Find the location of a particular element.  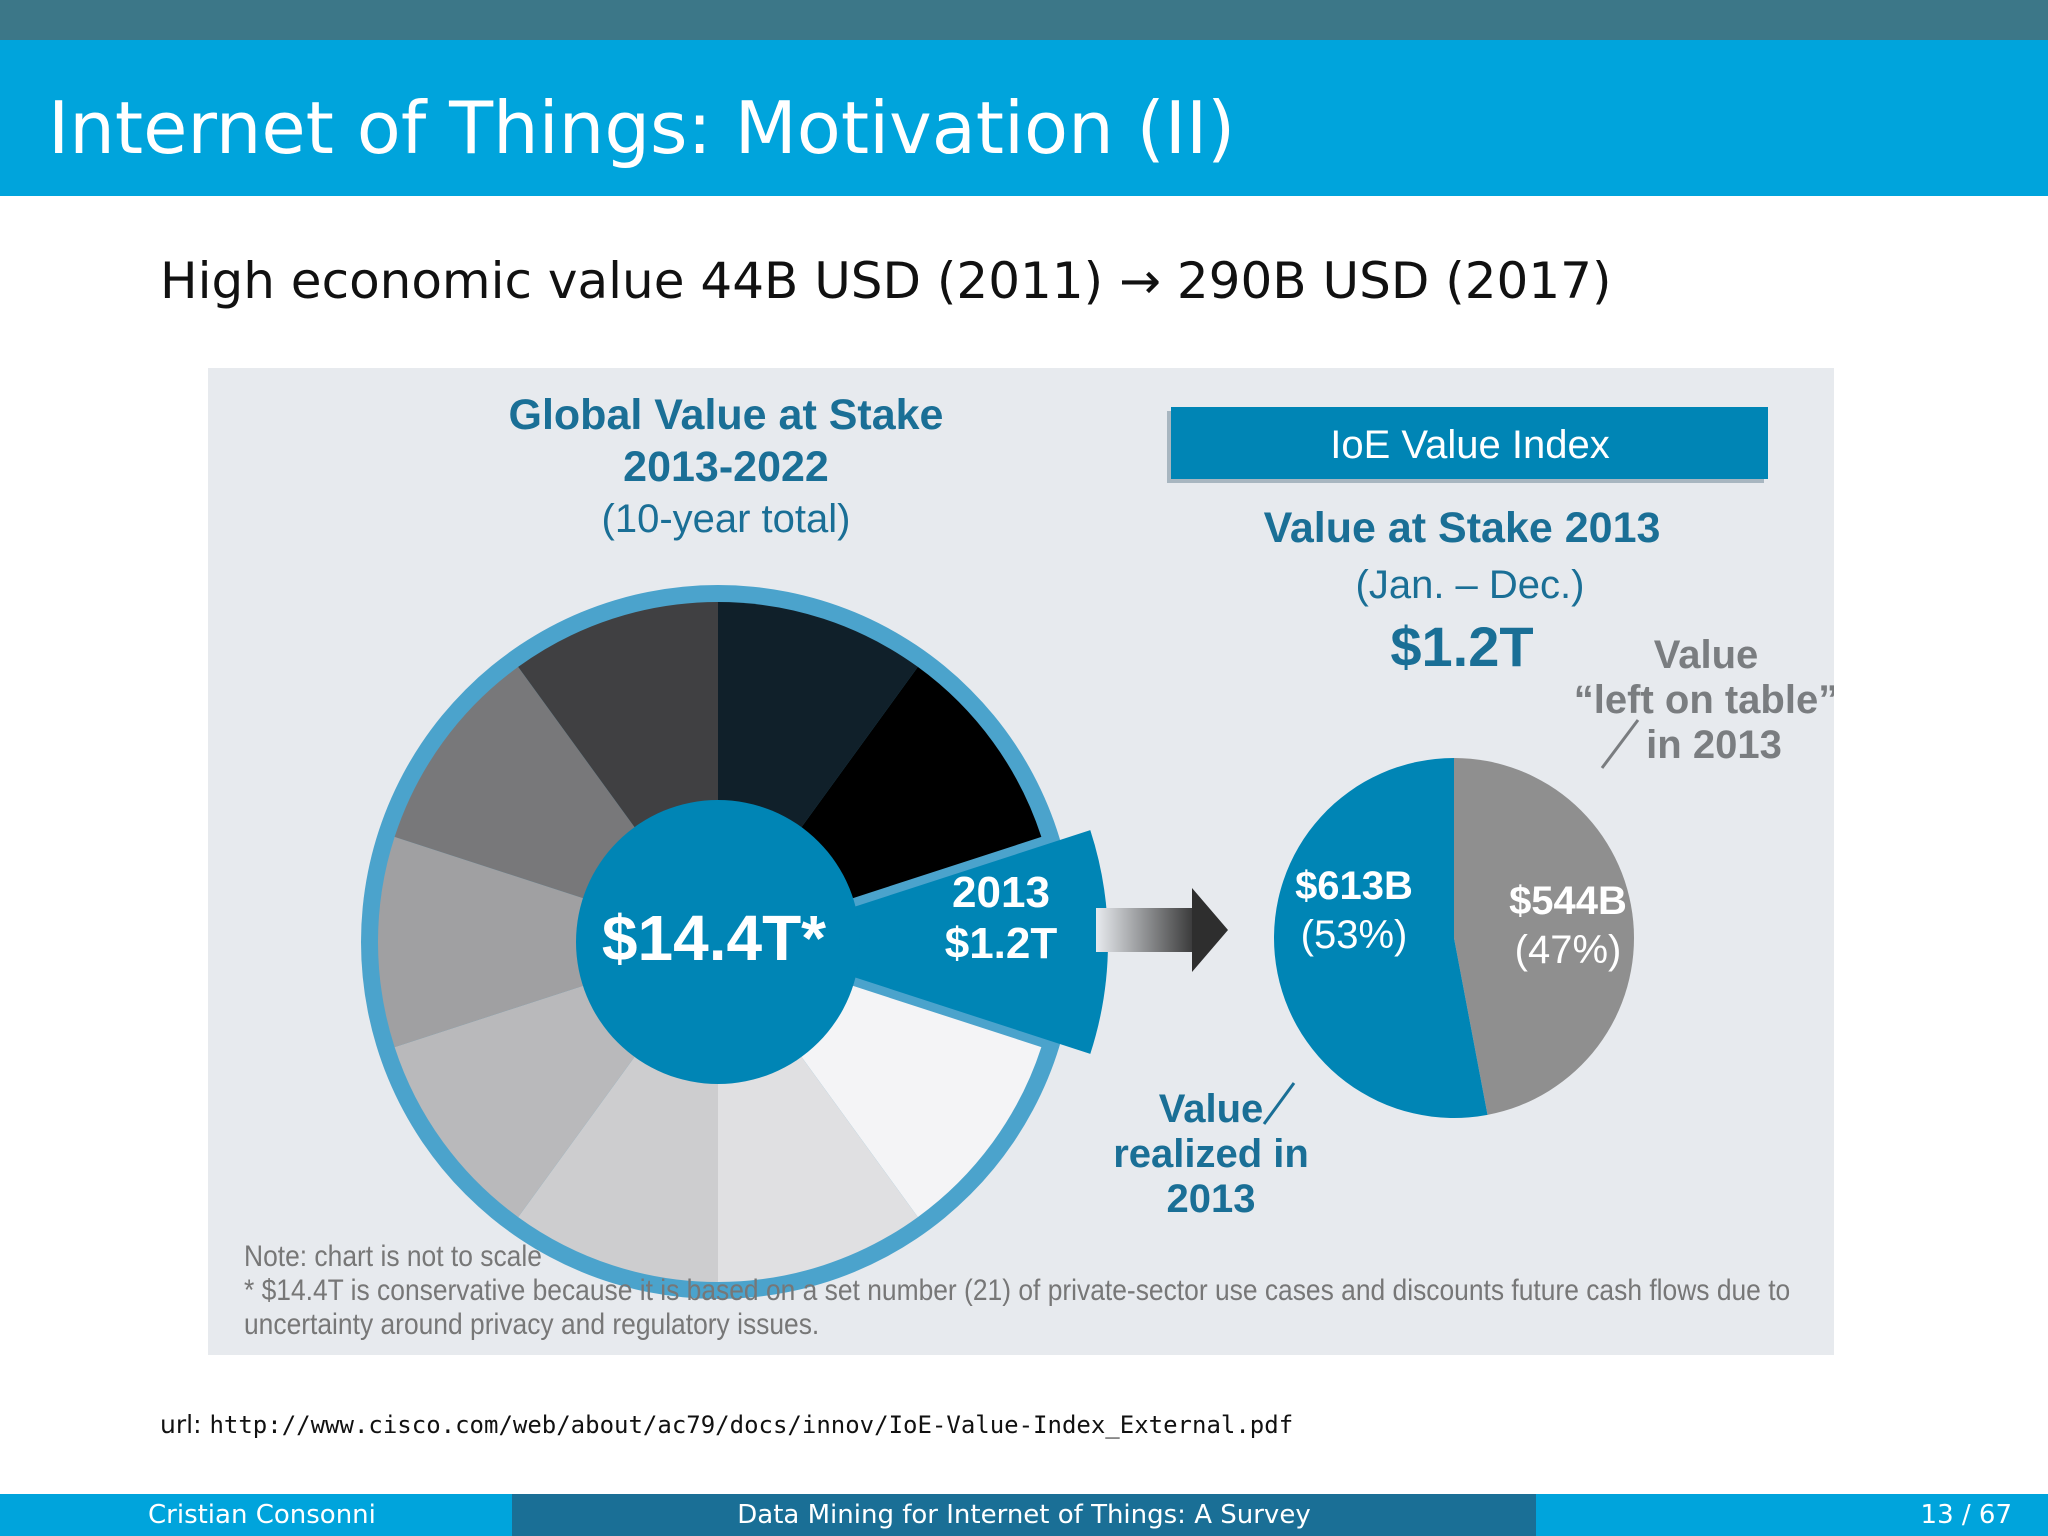

center-circle is located at coordinates (718, 942).